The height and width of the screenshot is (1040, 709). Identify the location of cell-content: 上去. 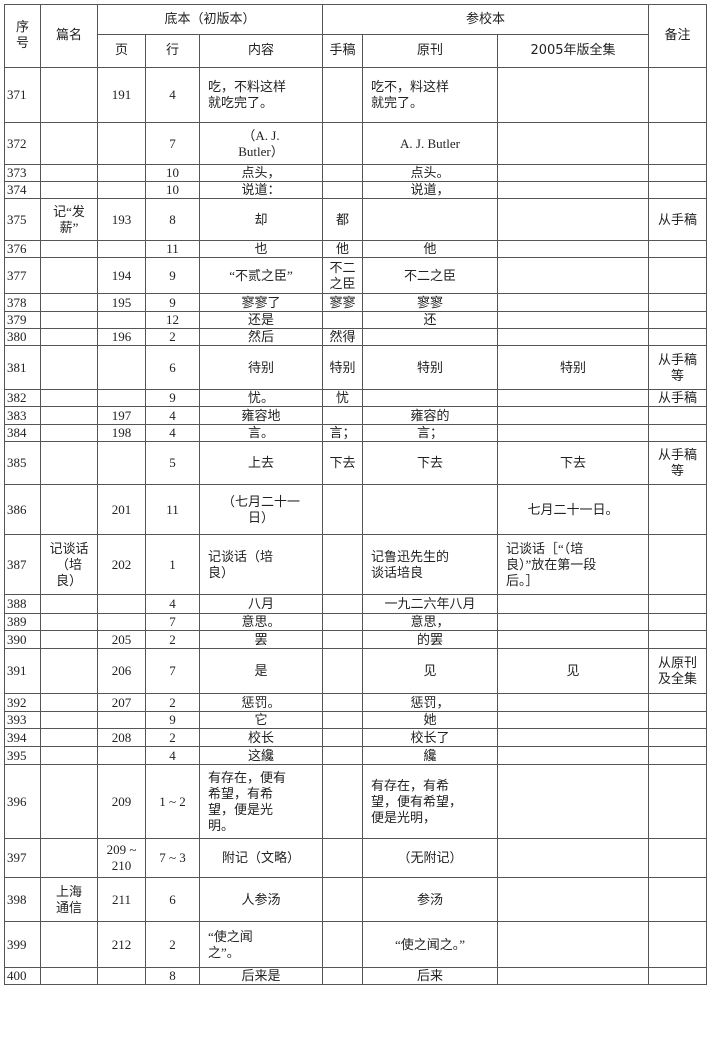
(261, 463).